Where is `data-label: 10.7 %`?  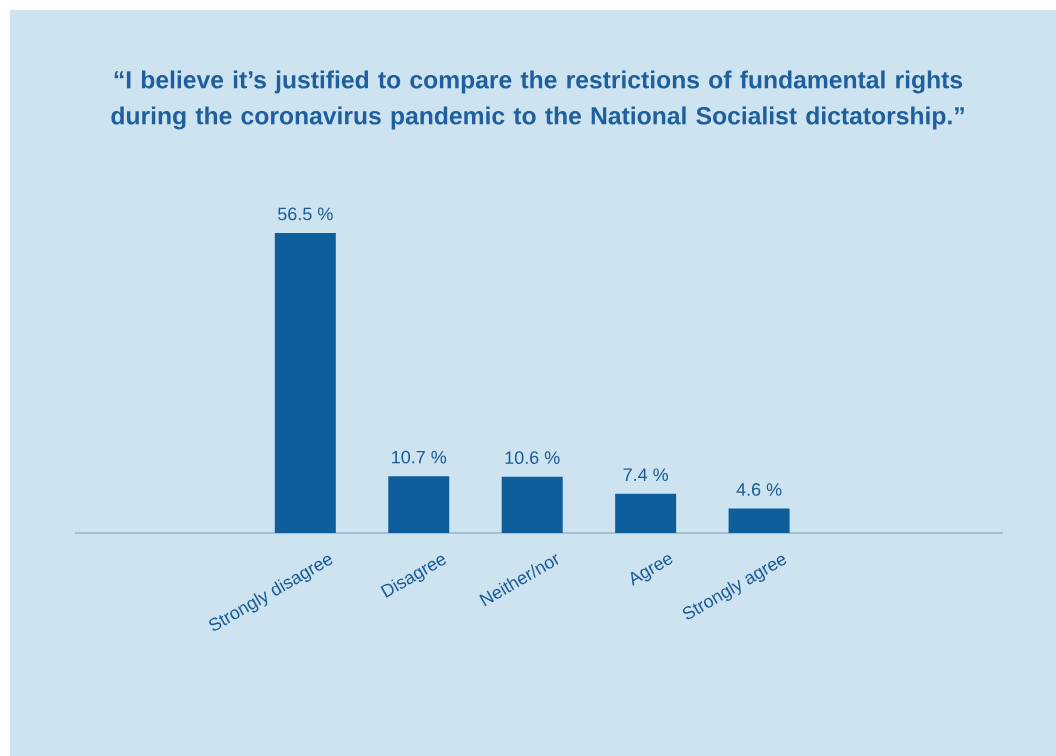
data-label: 10.7 % is located at coordinates (419, 457).